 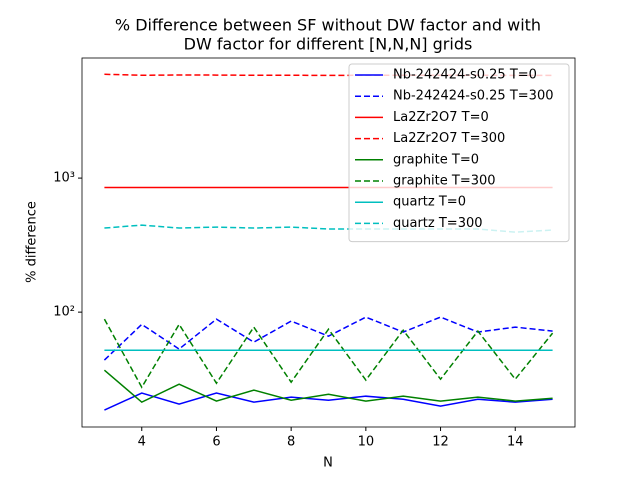 I want to click on x-tick-label: 8, so click(x=291, y=442).